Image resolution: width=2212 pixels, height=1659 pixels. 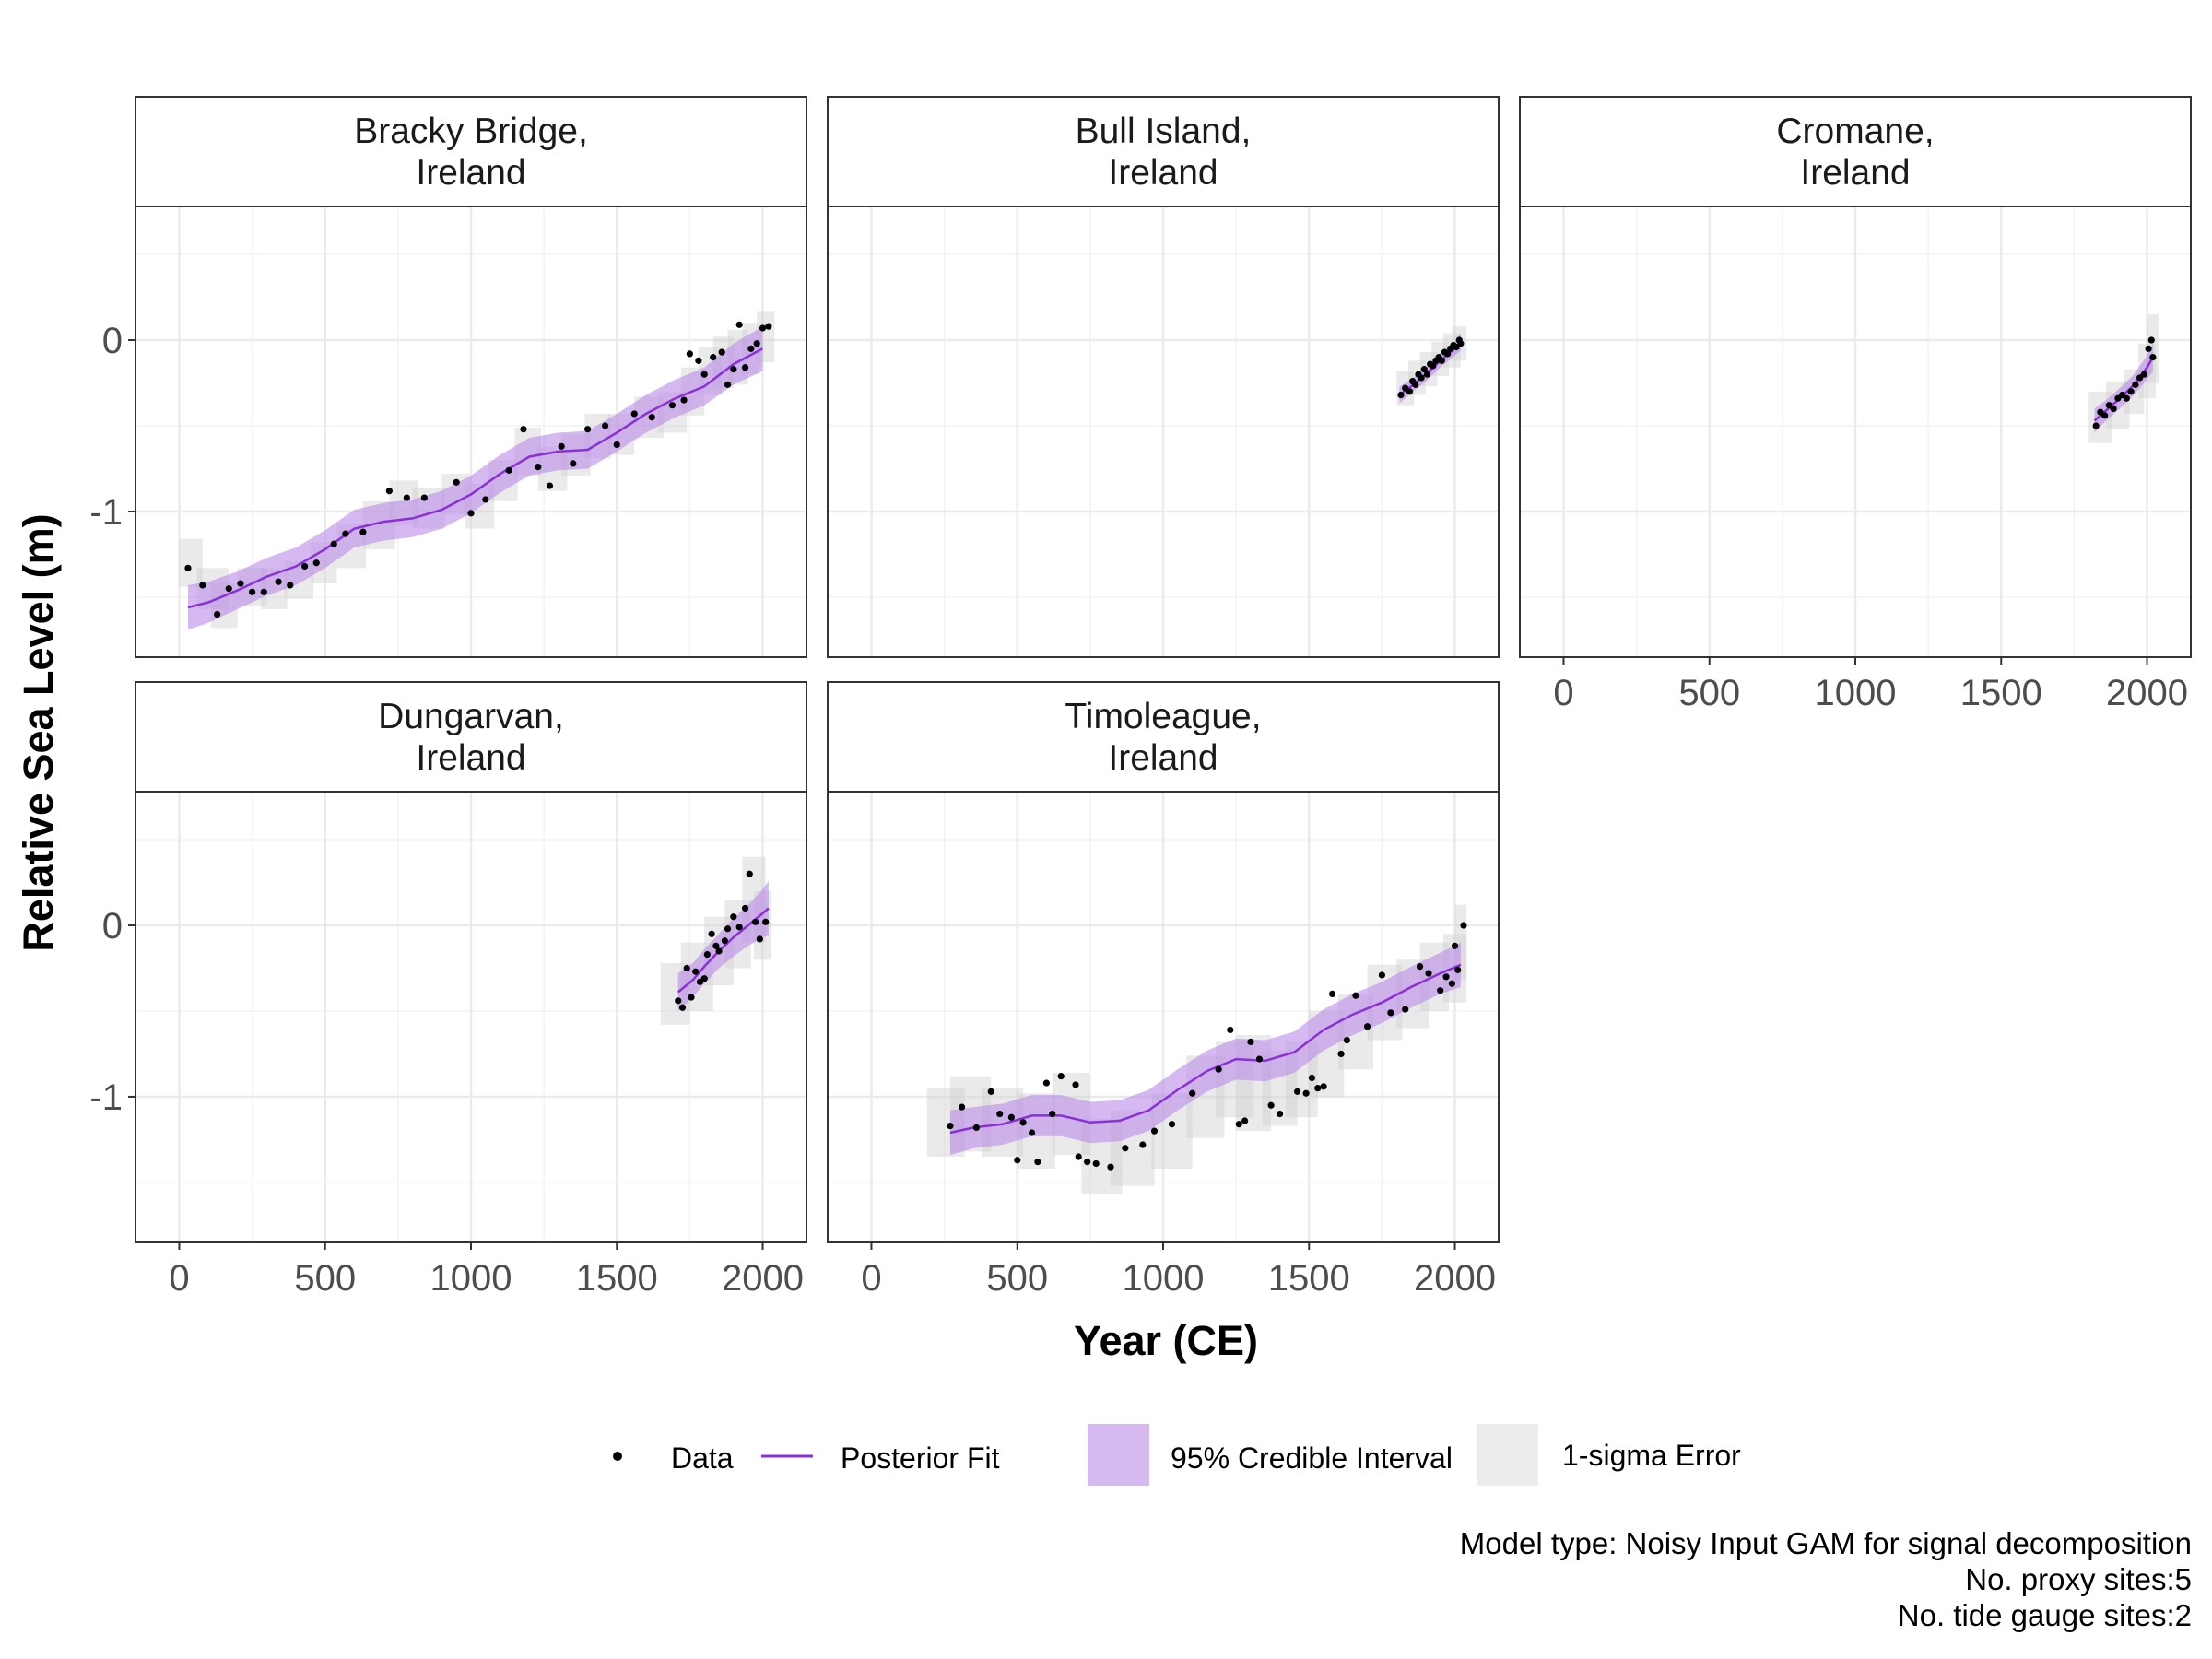 What do you see at coordinates (2044, 1615) in the screenshot?
I see `caption-tide-gauge-sites: No. tide gauge sites:2` at bounding box center [2044, 1615].